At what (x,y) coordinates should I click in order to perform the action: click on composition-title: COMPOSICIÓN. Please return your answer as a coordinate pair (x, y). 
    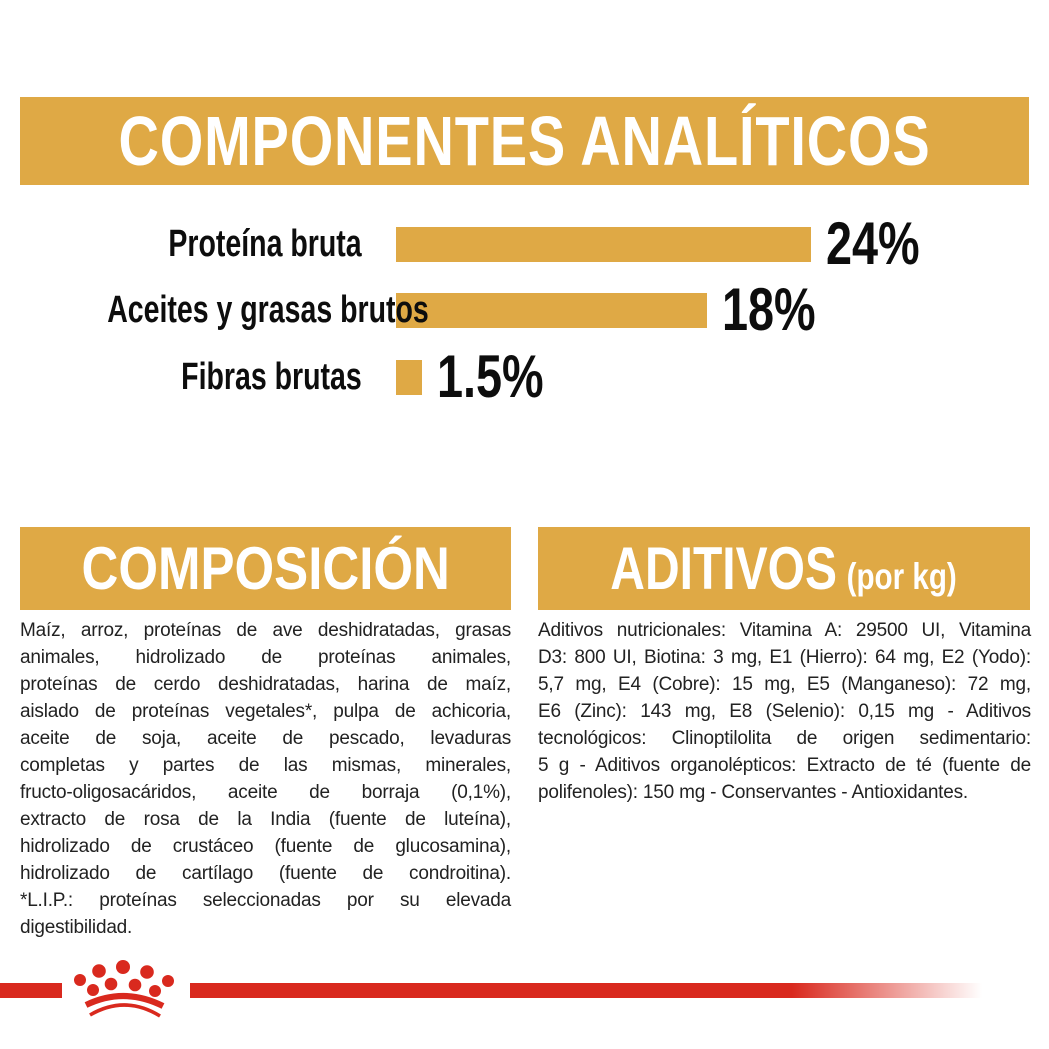
    Looking at the image, I should click on (265, 568).